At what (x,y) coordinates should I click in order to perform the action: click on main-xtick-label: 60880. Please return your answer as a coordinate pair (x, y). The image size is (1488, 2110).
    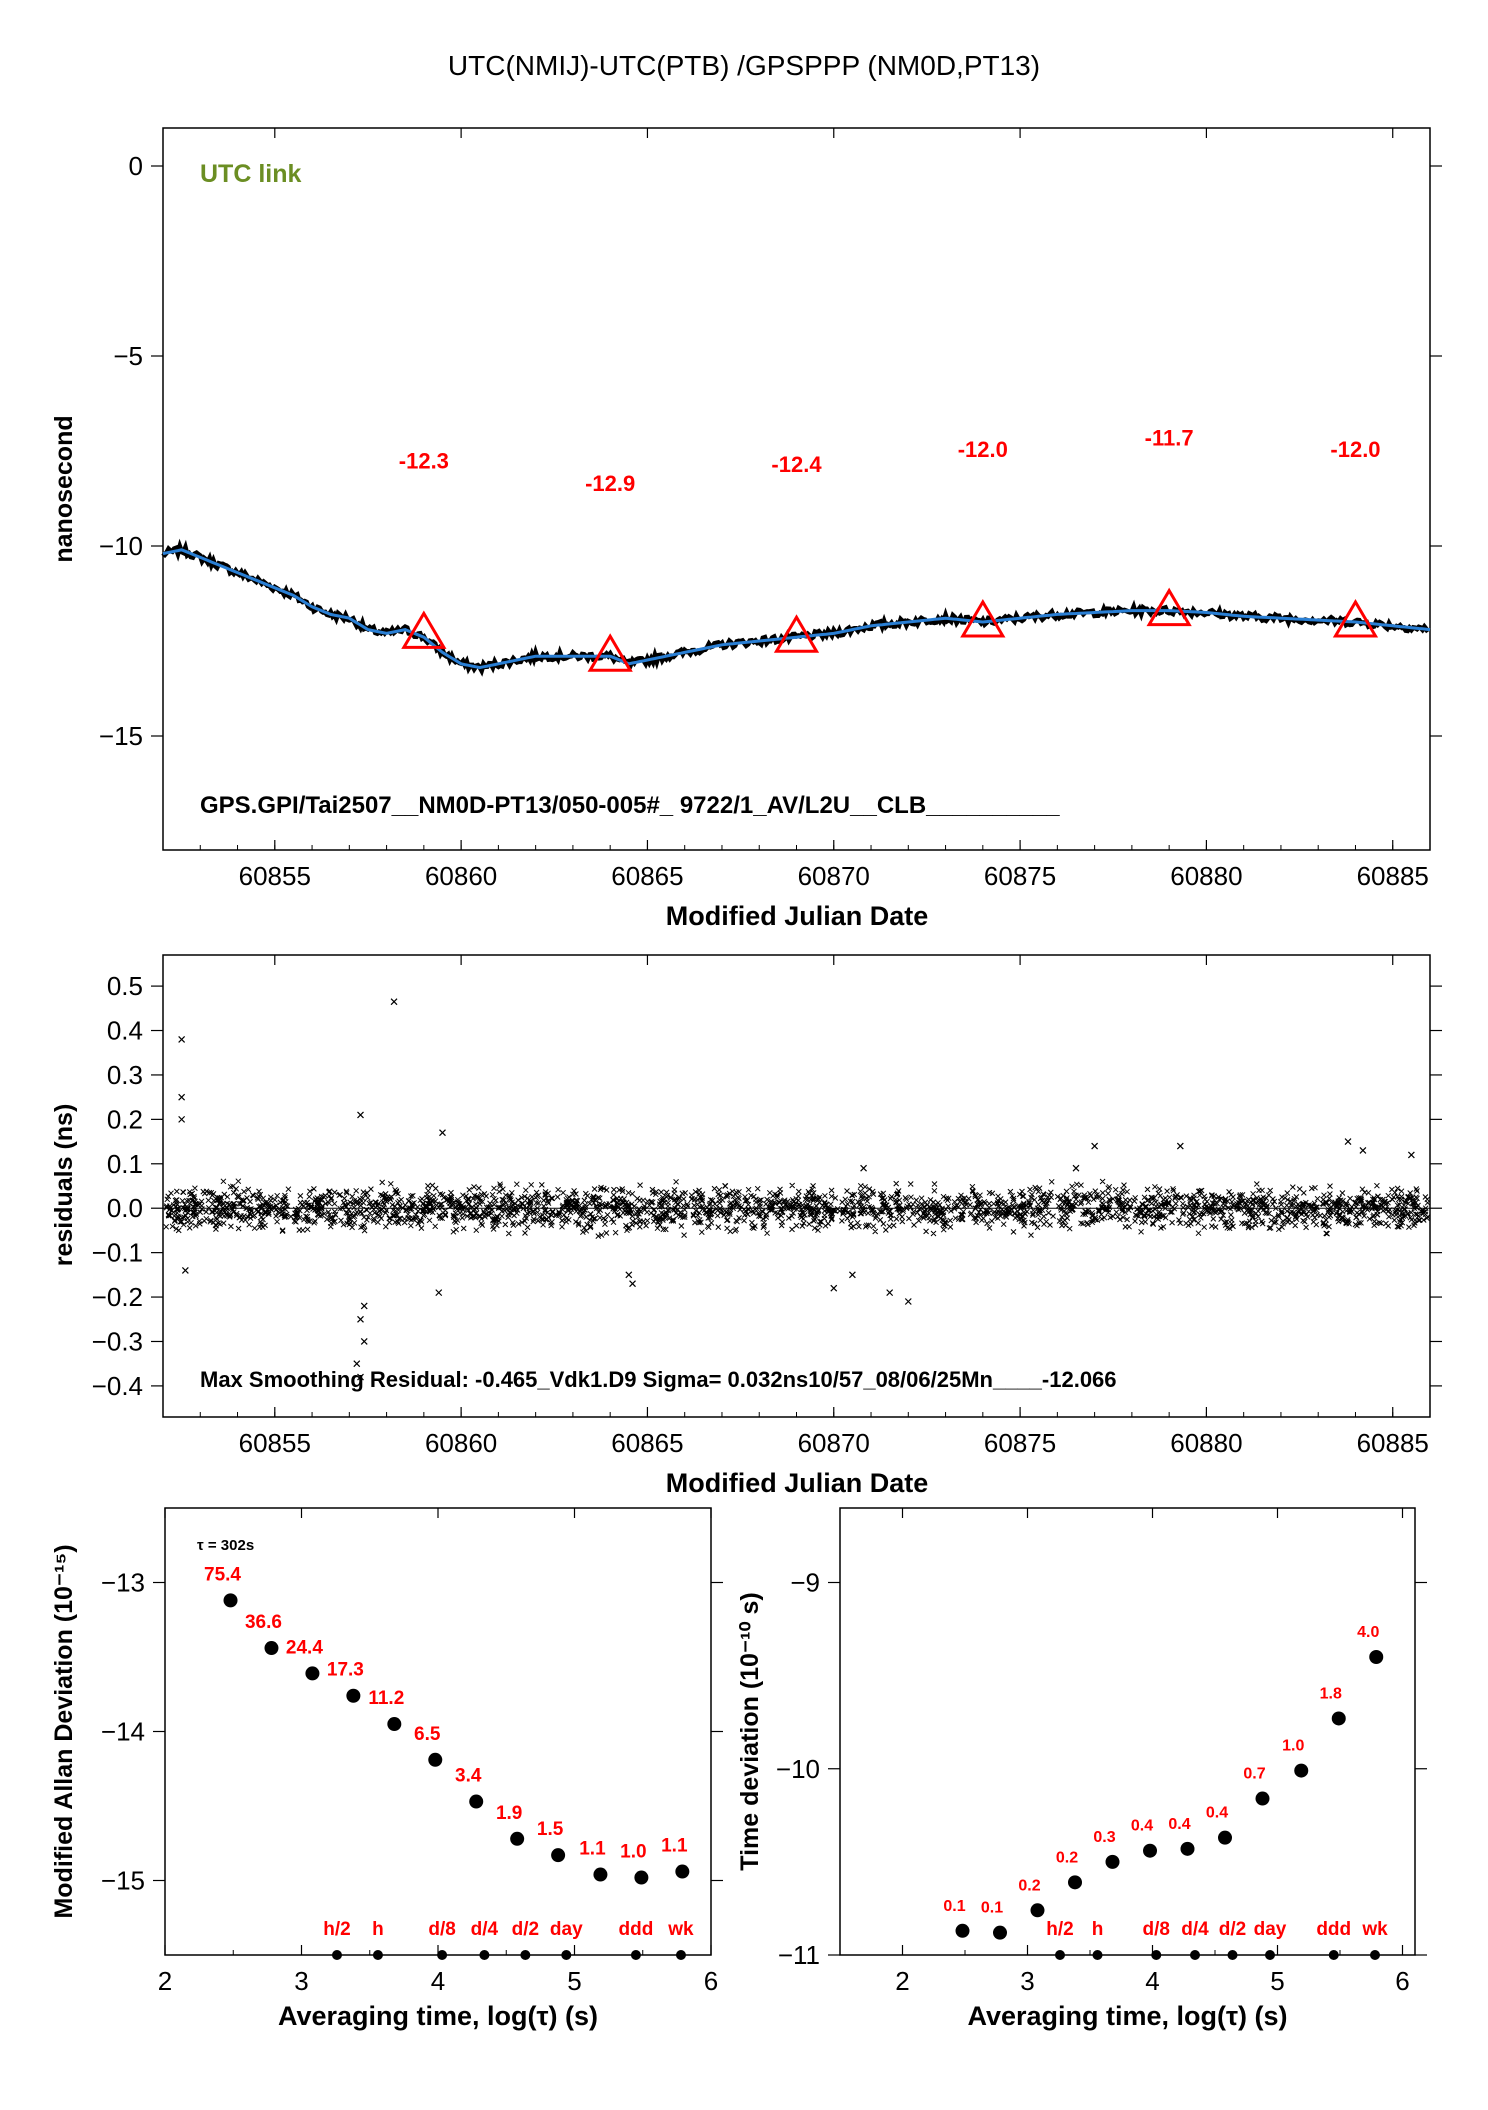
    Looking at the image, I should click on (1206, 876).